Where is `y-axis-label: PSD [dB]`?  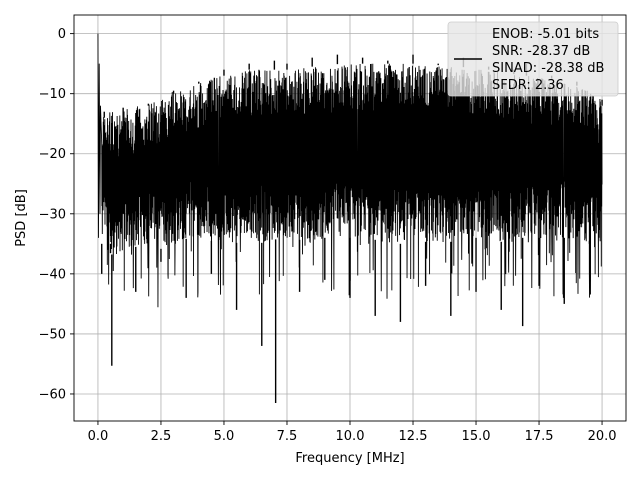
y-axis-label: PSD [dB] is located at coordinates (21, 218).